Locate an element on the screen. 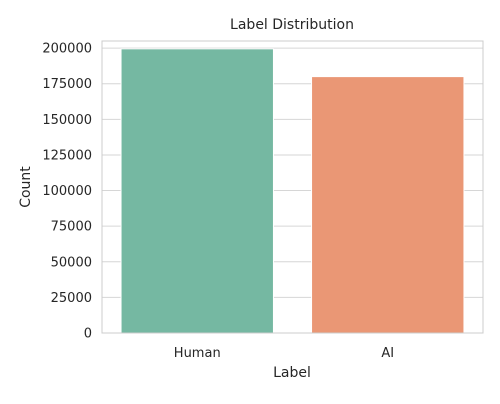 The width and height of the screenshot is (500, 404). x-tick-label-human: Human is located at coordinates (197, 353).